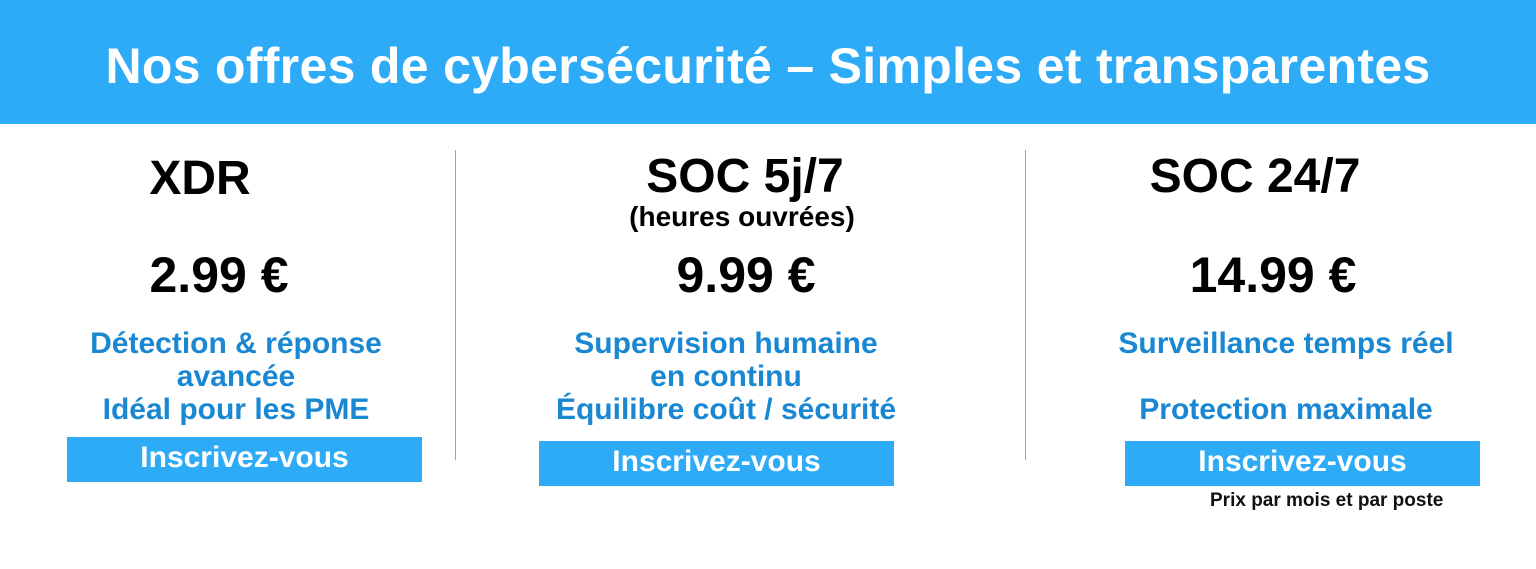 The image size is (1536, 569). I want to click on offer-feature: Détection & réponse, so click(236, 343).